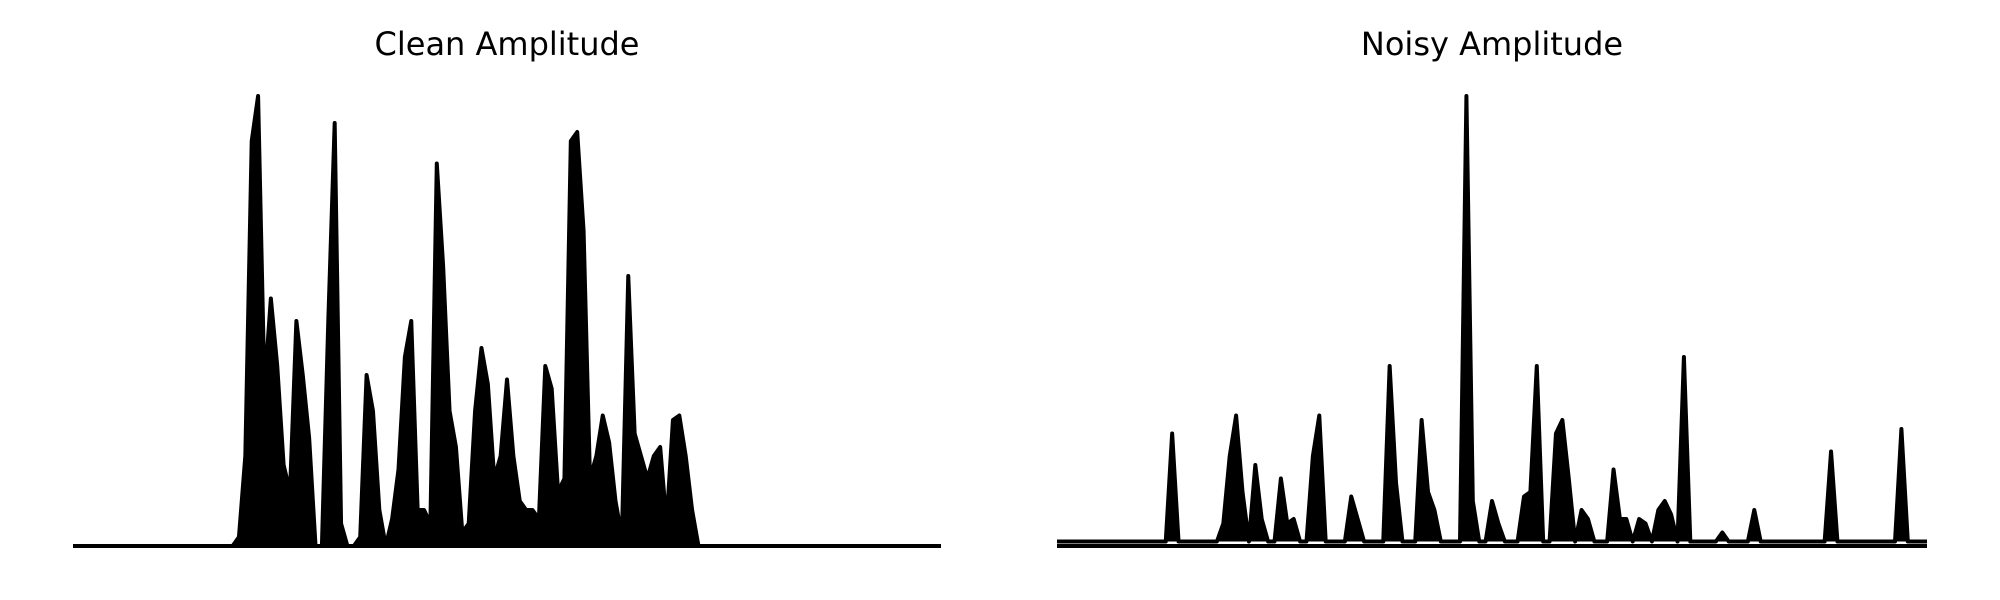  I want to click on chart-title: Noisy Amplitude, so click(1492, 44).